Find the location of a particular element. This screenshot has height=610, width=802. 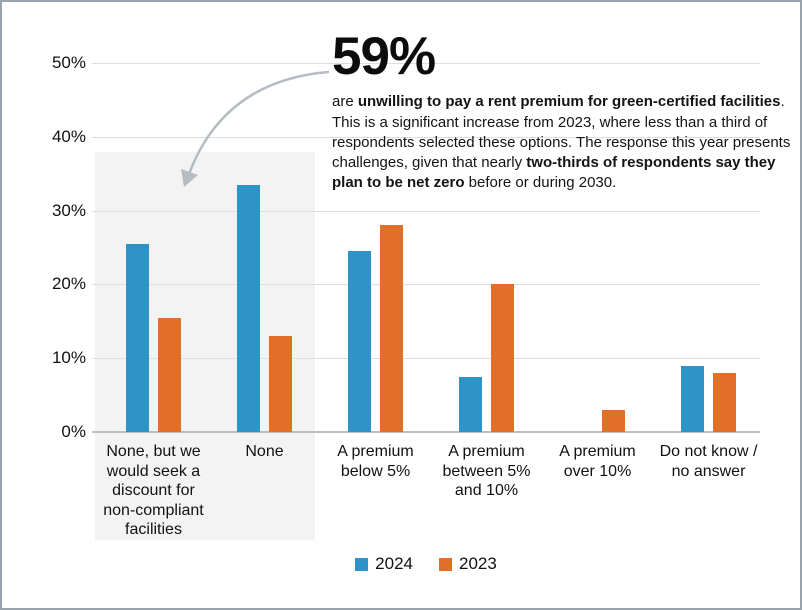

x-category-label: A premium over 10% is located at coordinates (597, 461).